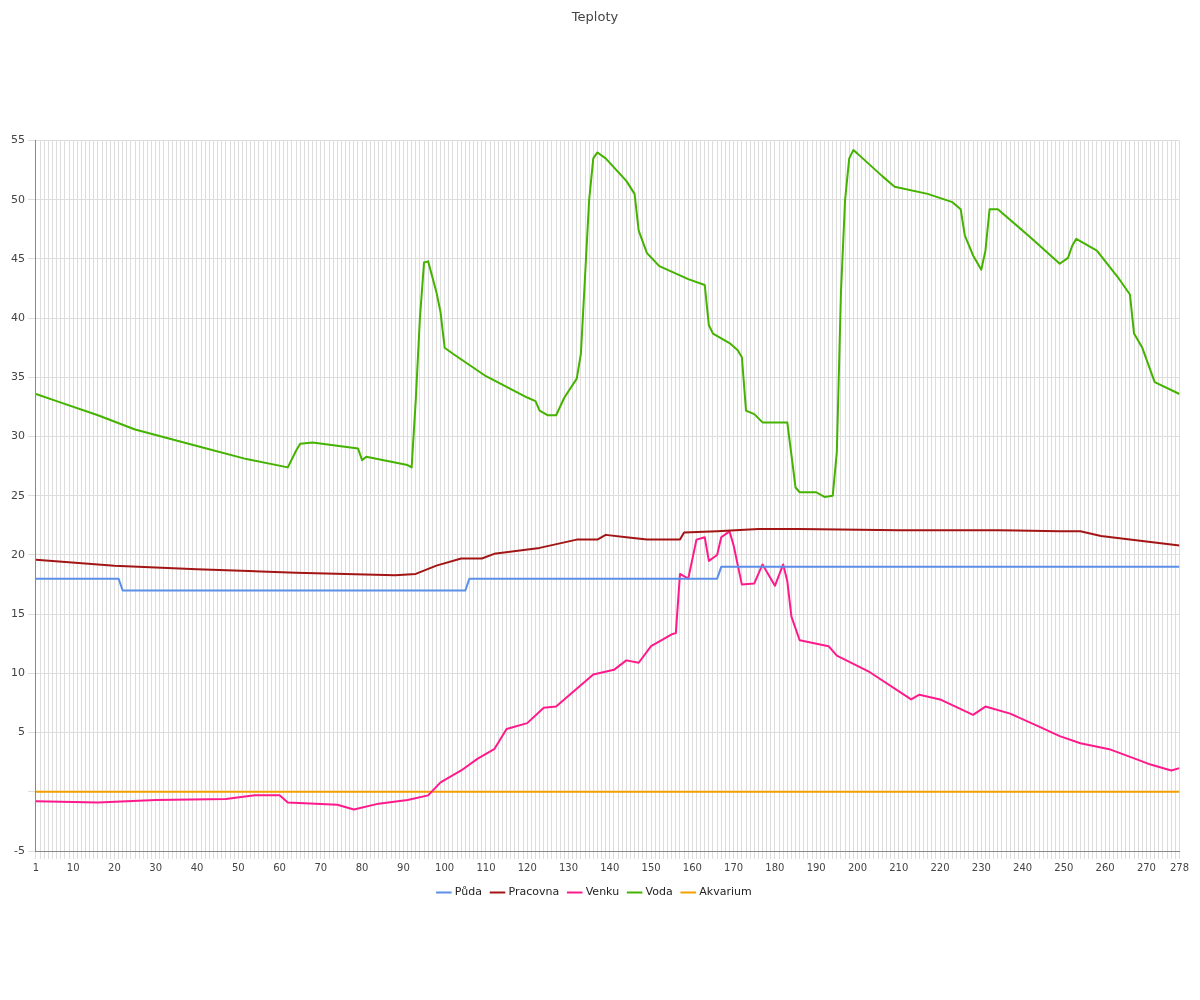 This screenshot has height=1000, width=1200. What do you see at coordinates (1179, 867) in the screenshot?
I see `x-tick-label: 278` at bounding box center [1179, 867].